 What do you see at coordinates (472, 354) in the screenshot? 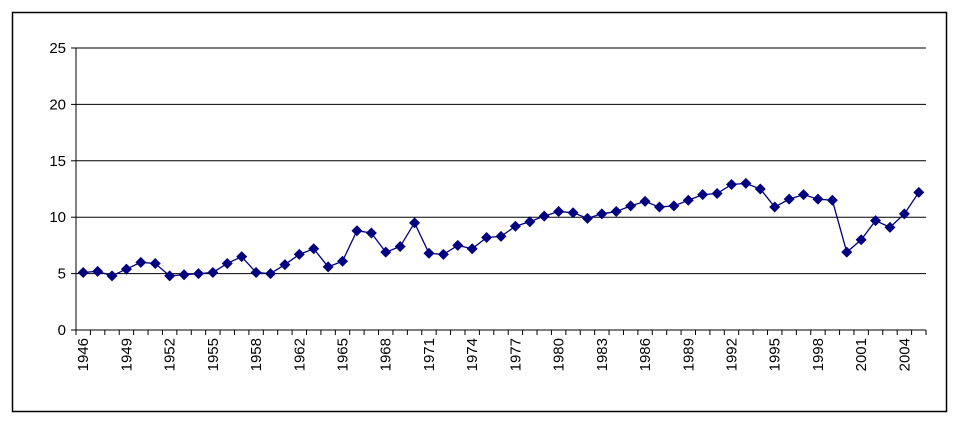
I see `x-tick-label: 1974` at bounding box center [472, 354].